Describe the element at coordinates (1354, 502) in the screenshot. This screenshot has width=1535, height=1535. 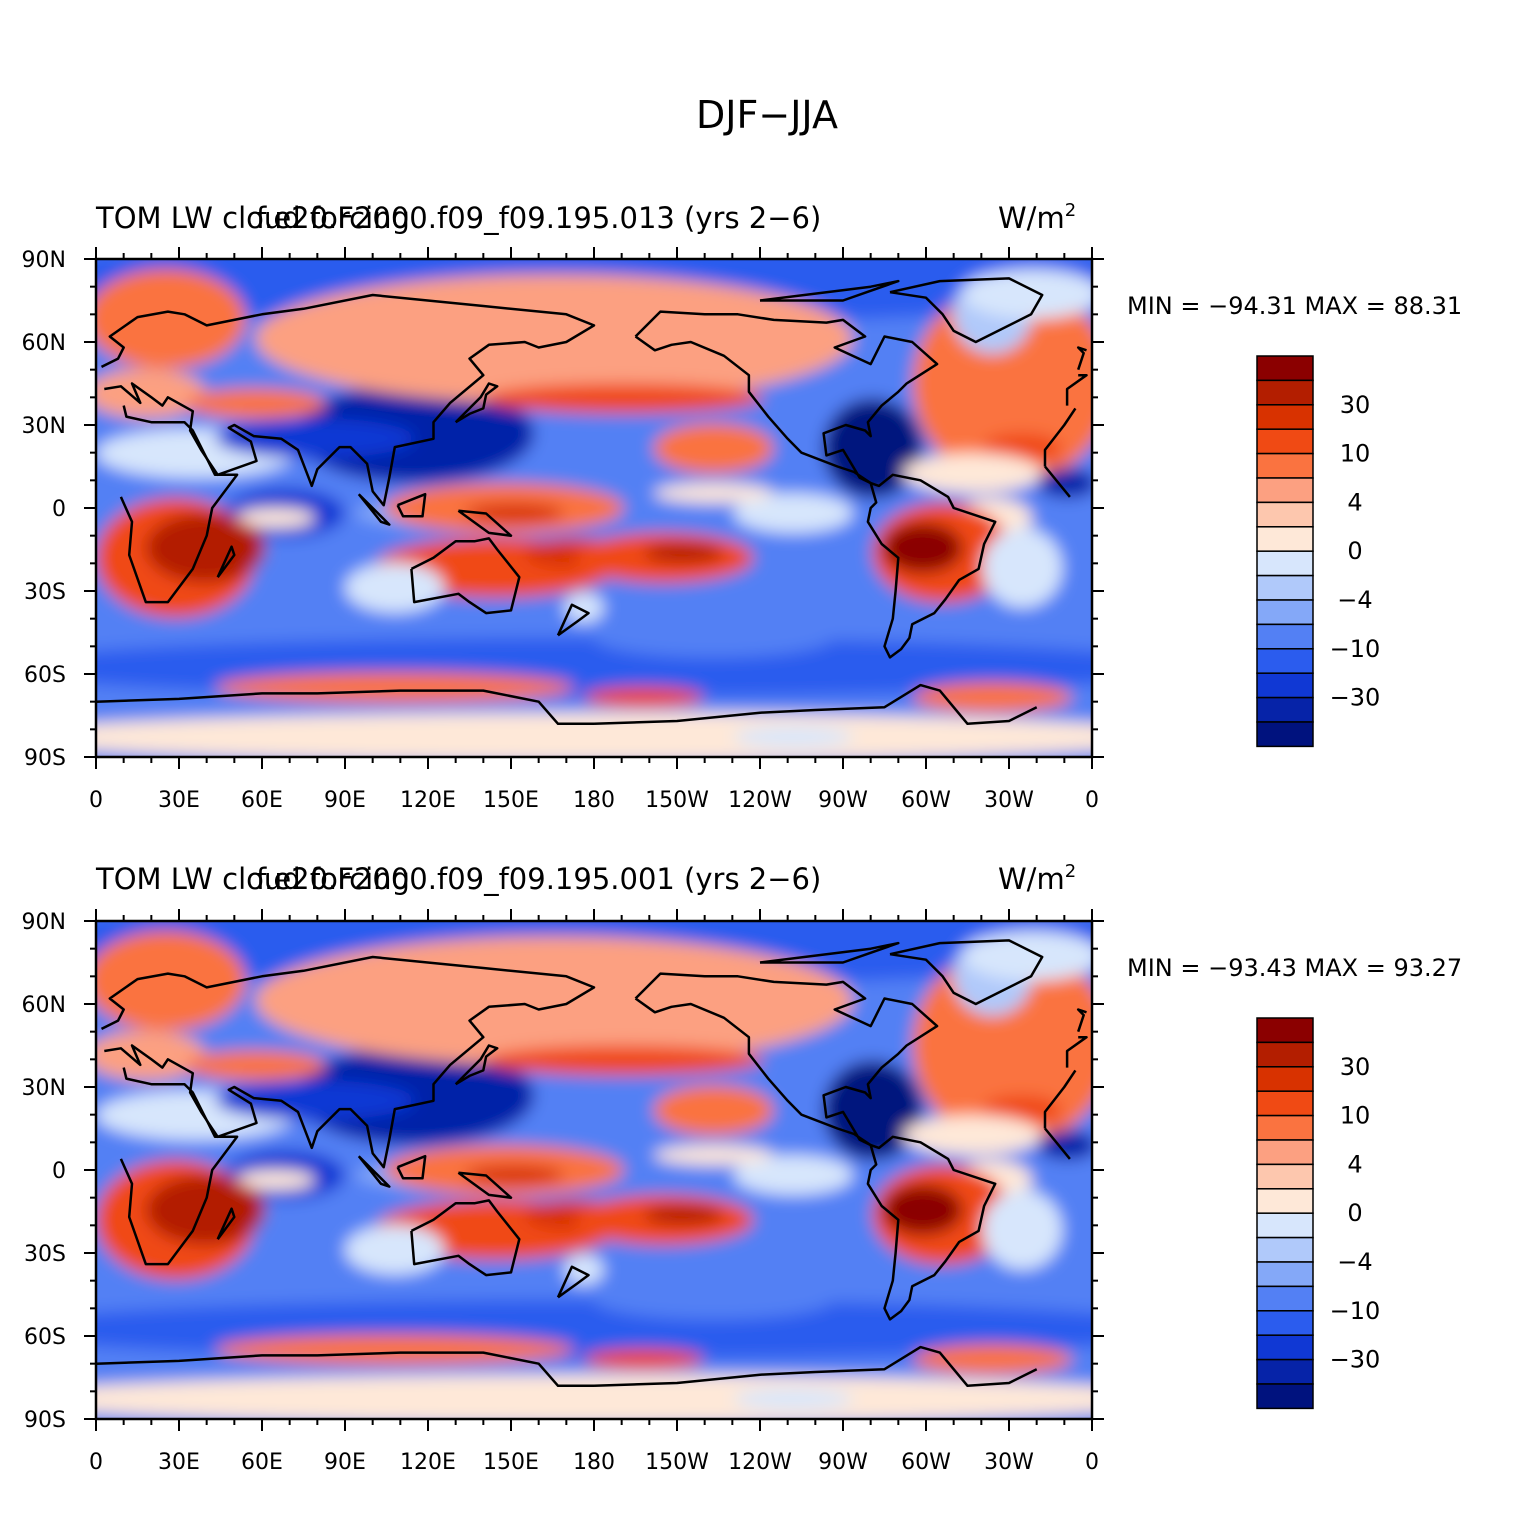
I see `colorbar-label: 4` at that location.